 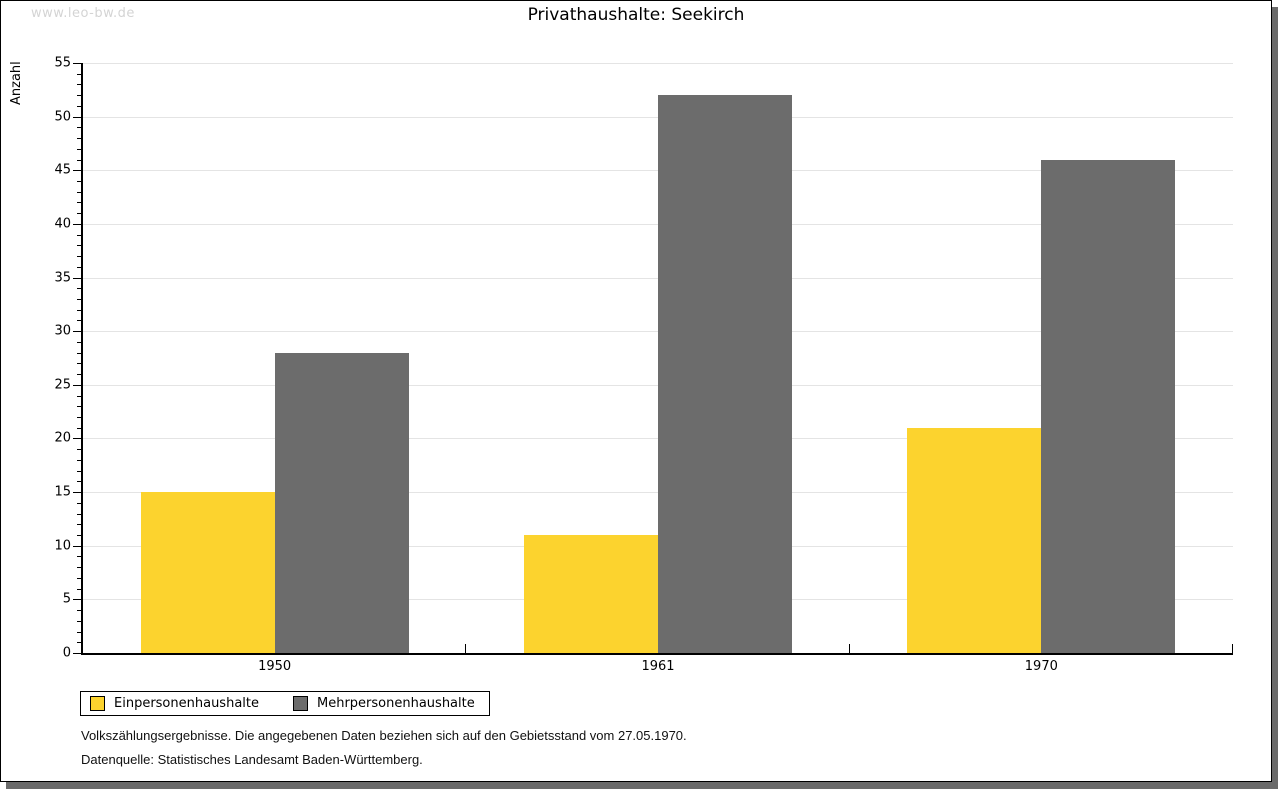 What do you see at coordinates (62, 170) in the screenshot?
I see `y-tick-label: 45` at bounding box center [62, 170].